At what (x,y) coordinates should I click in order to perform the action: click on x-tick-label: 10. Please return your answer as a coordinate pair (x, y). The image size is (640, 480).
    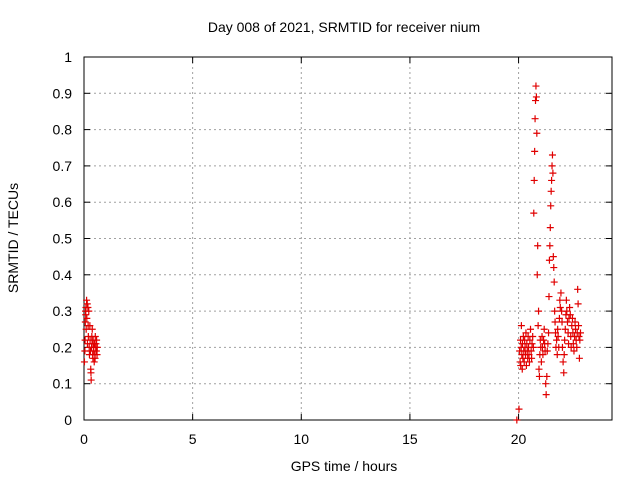
    Looking at the image, I should click on (301, 439).